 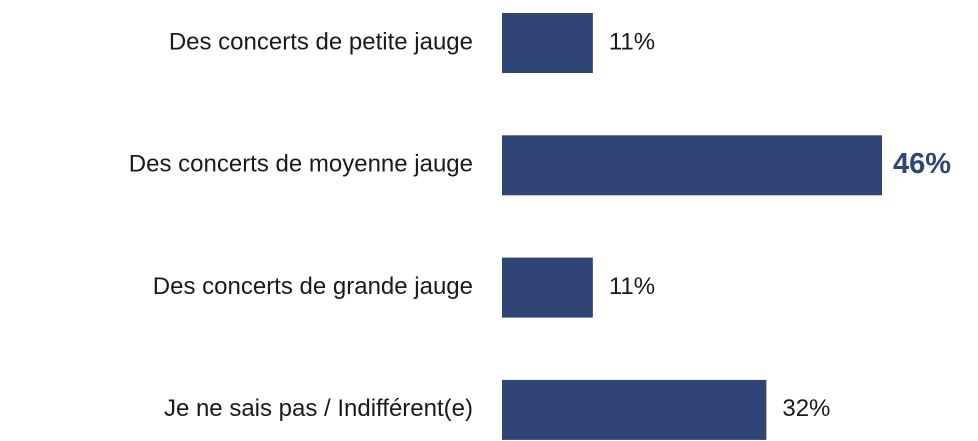 What do you see at coordinates (301, 164) in the screenshot?
I see `category-label: Des concerts de moyenne jauge` at bounding box center [301, 164].